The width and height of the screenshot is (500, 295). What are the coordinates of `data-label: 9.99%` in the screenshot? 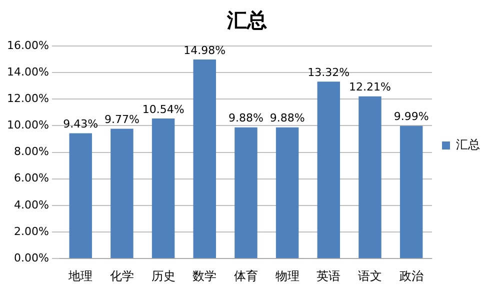 It's located at (411, 117).